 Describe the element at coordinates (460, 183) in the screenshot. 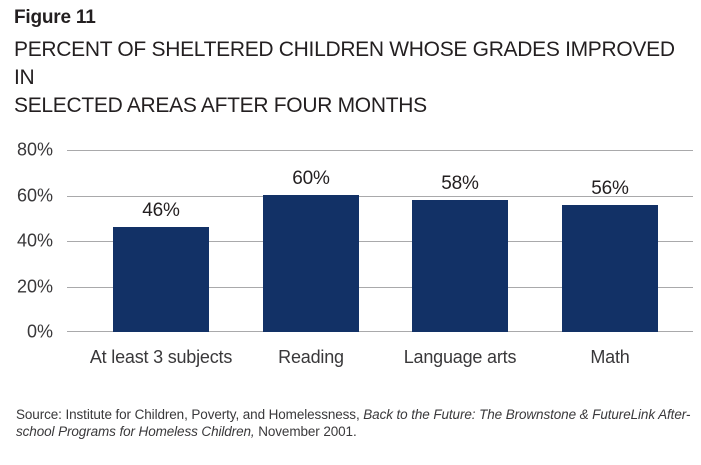

I see `bar-value-label: 58%` at that location.